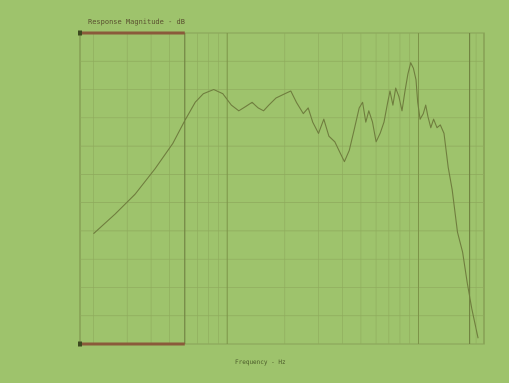  What do you see at coordinates (136, 22) in the screenshot?
I see `chart-title: Response Magnitude - dB` at bounding box center [136, 22].